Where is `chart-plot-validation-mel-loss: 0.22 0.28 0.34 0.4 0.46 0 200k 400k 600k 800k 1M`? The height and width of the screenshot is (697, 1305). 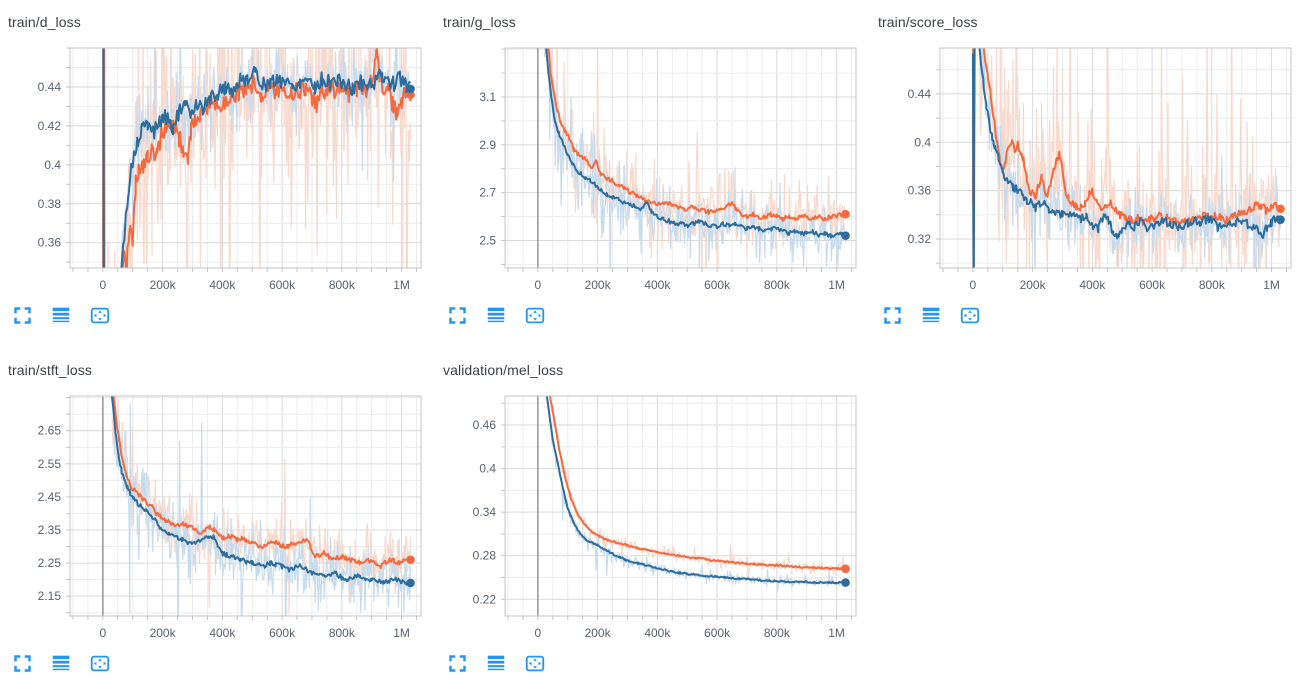
chart-plot-validation-mel-loss: 0.22 0.28 0.34 0.4 0.46 0 200k 400k 600k 800k 1M is located at coordinates (652, 517).